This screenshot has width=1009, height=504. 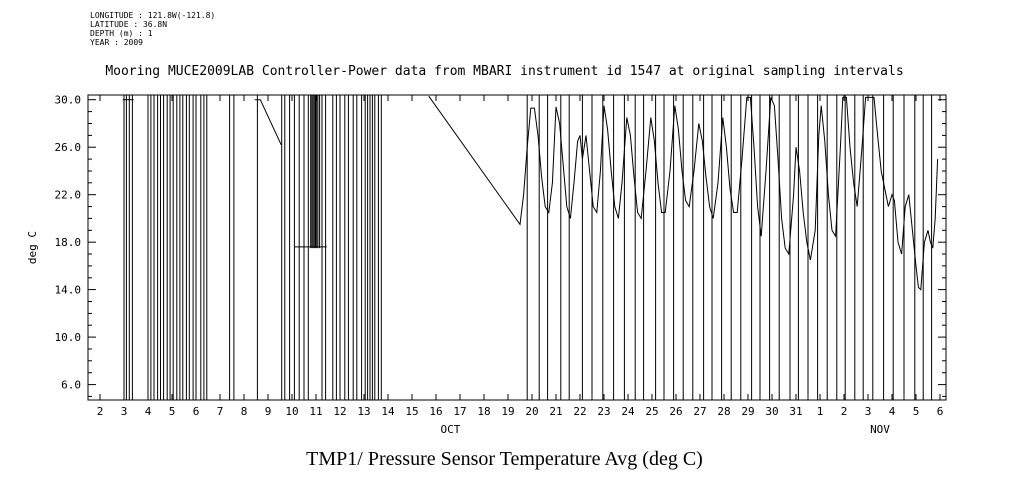 I want to click on svg-text: 26.0, so click(x=68, y=147).